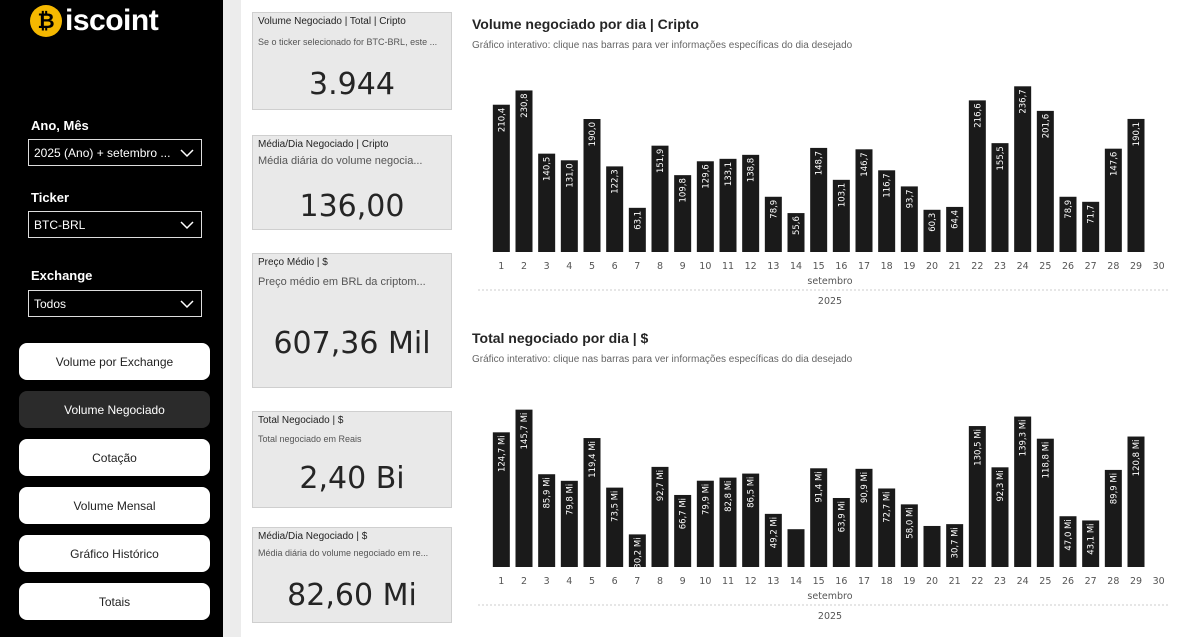  Describe the element at coordinates (114, 505) in the screenshot. I see `nav-volume-mensal-button: Volume Mensal` at that location.